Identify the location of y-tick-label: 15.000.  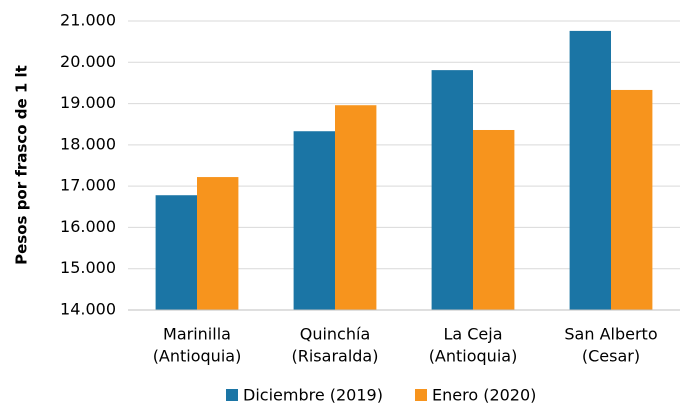
(88, 267).